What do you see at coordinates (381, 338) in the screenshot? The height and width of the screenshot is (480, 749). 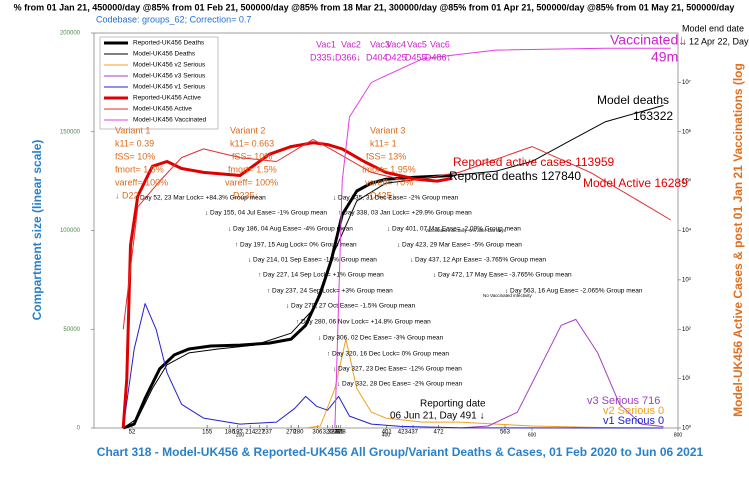 I see `annotation: ↓ Day 306, 02 Dec Ease= -3% Group mean` at bounding box center [381, 338].